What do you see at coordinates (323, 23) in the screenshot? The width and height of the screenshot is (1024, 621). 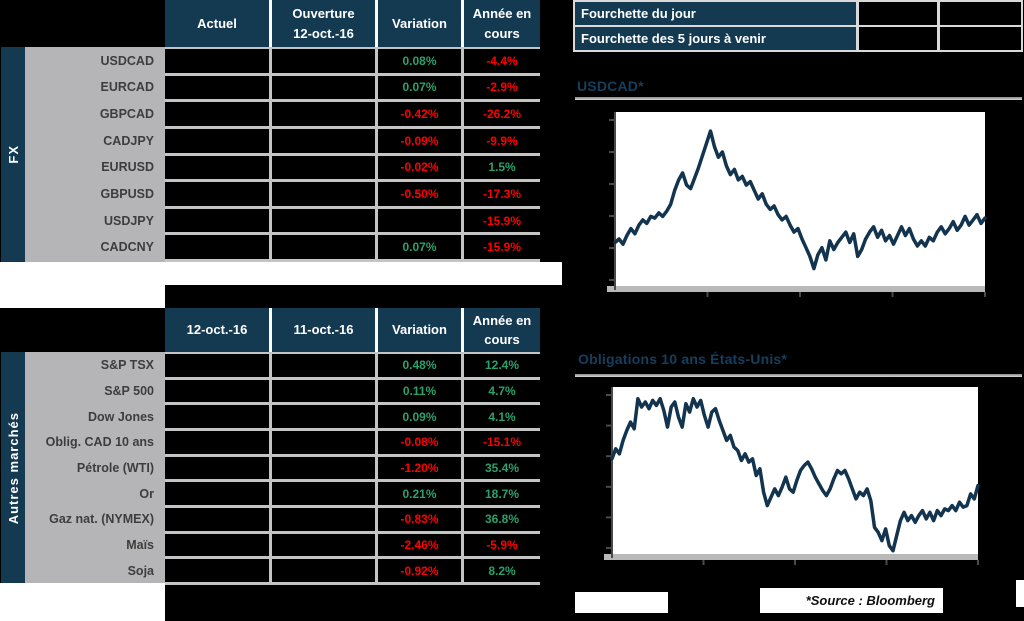 I see `fx-header-ouverture: Ouverture 12-oct.-16` at bounding box center [323, 23].